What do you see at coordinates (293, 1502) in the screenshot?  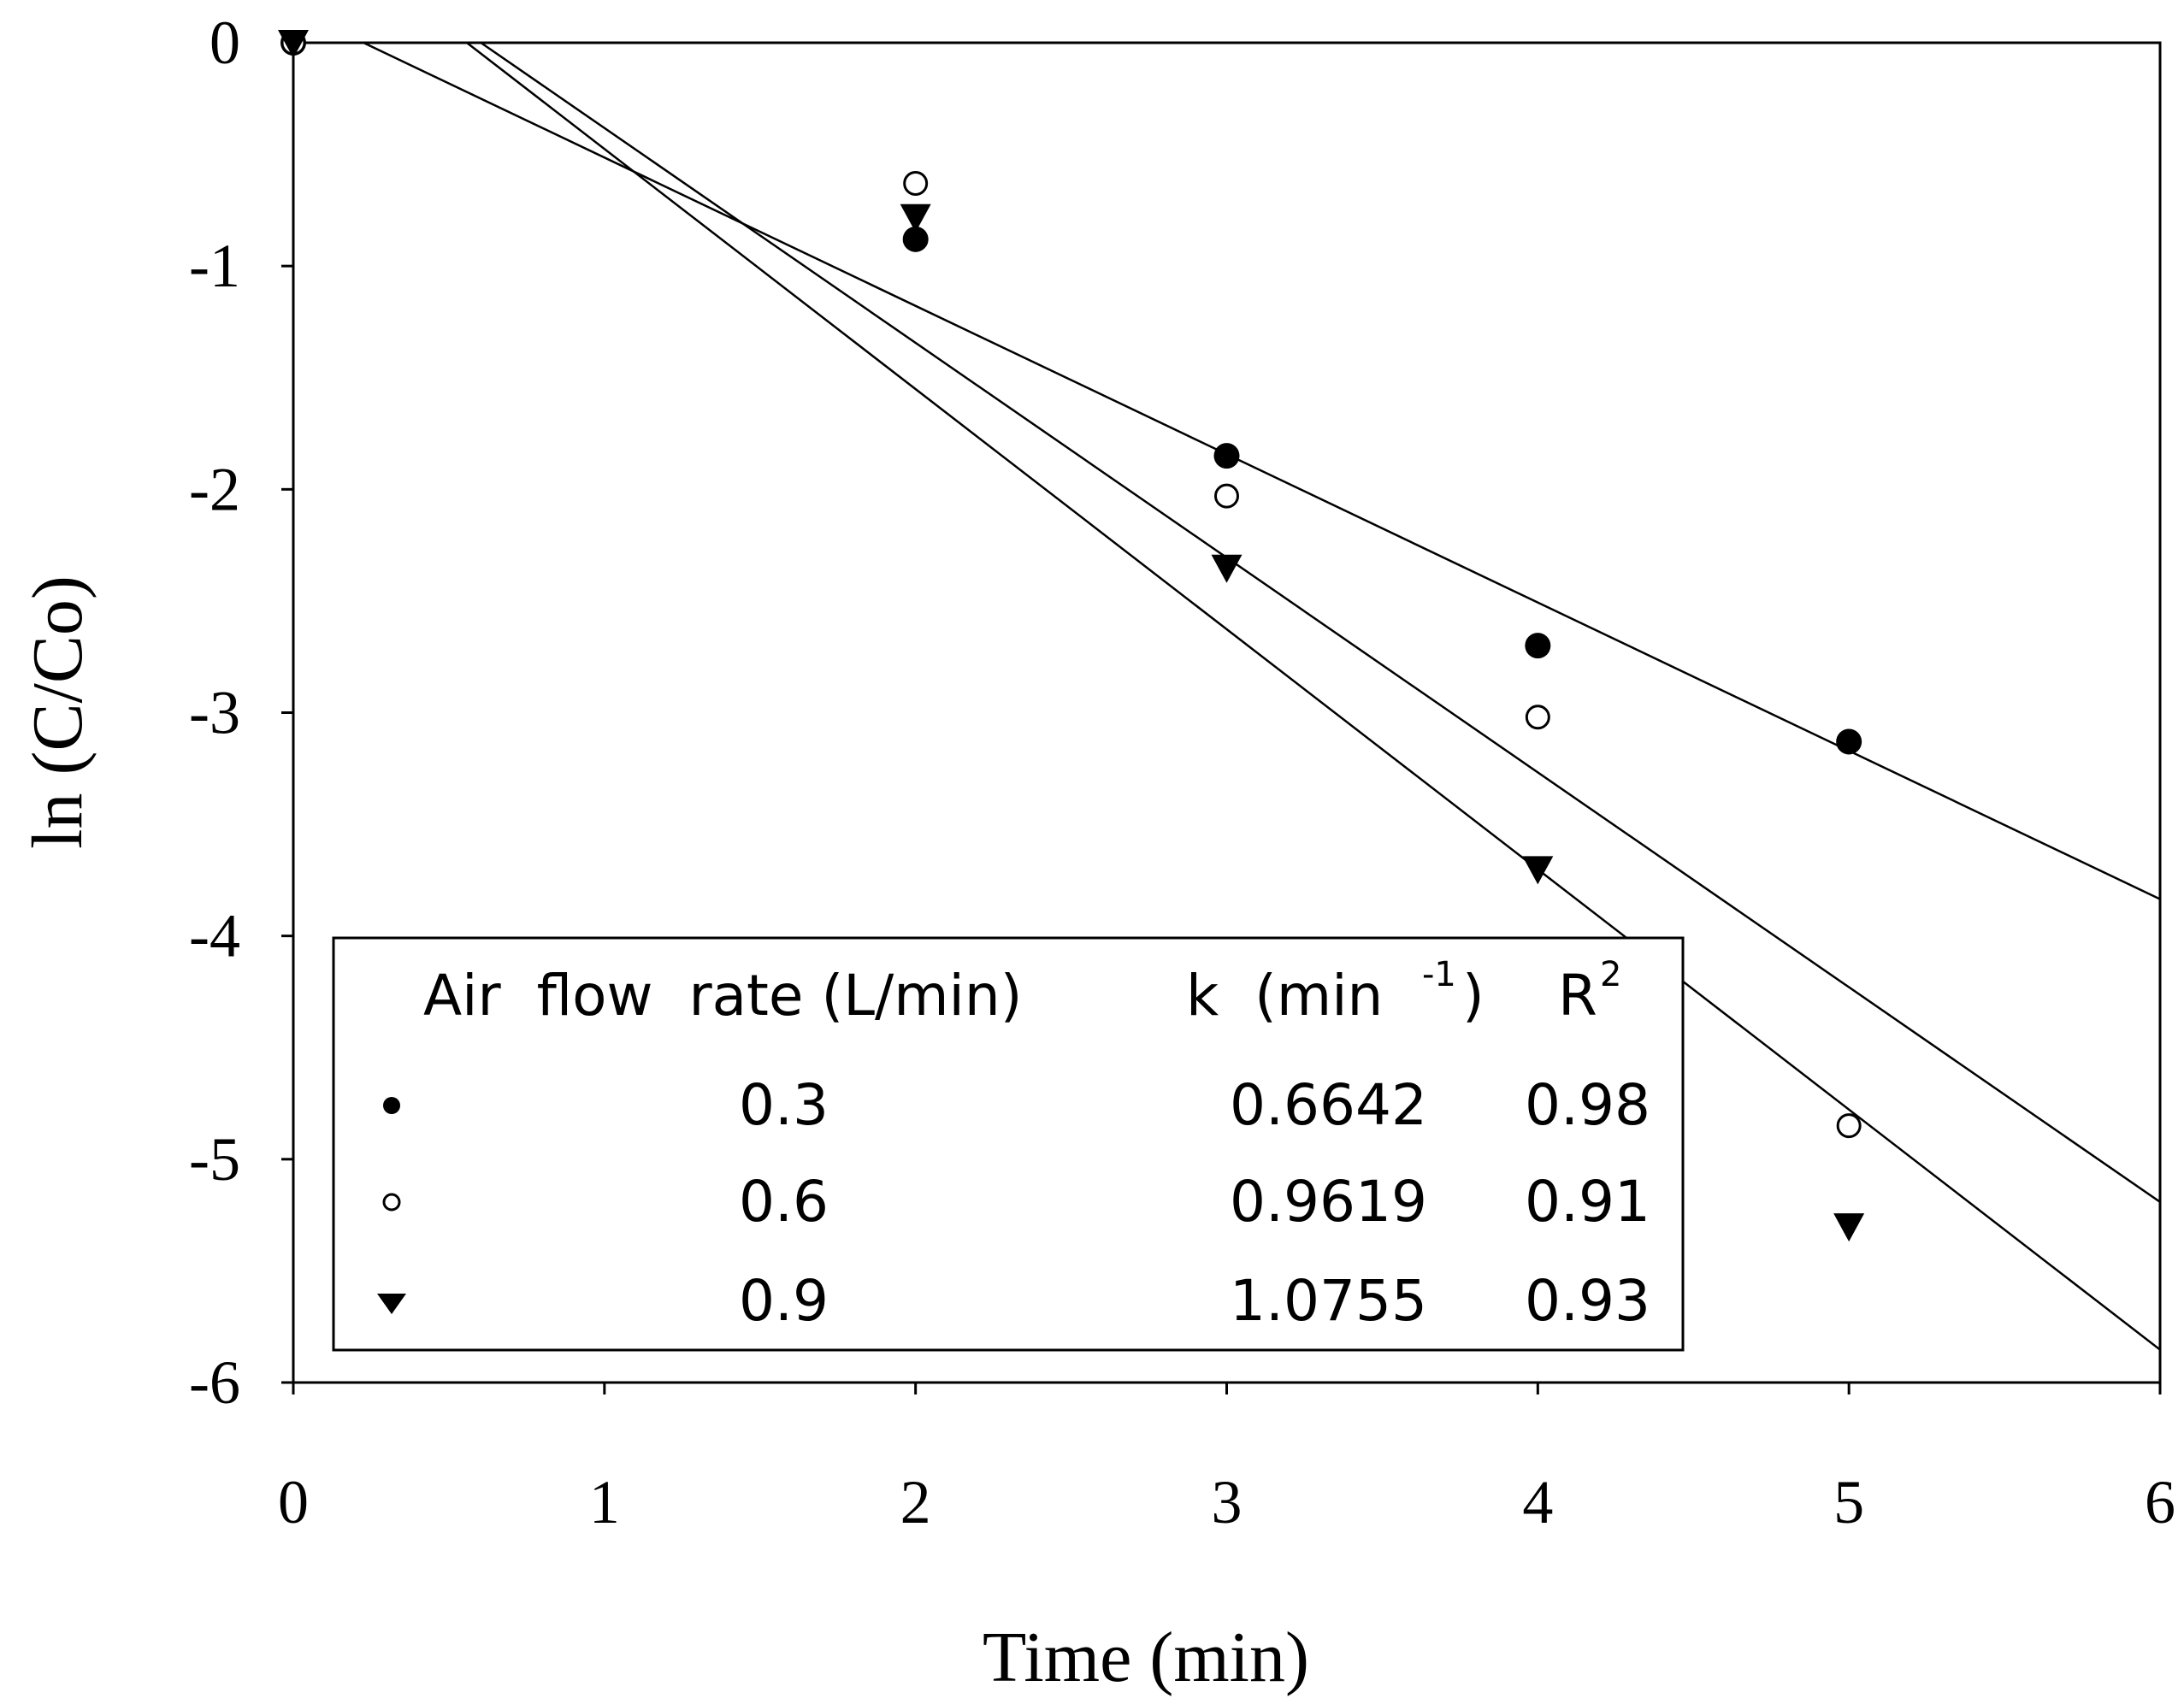 I see `x-tick-label-0: 0` at bounding box center [293, 1502].